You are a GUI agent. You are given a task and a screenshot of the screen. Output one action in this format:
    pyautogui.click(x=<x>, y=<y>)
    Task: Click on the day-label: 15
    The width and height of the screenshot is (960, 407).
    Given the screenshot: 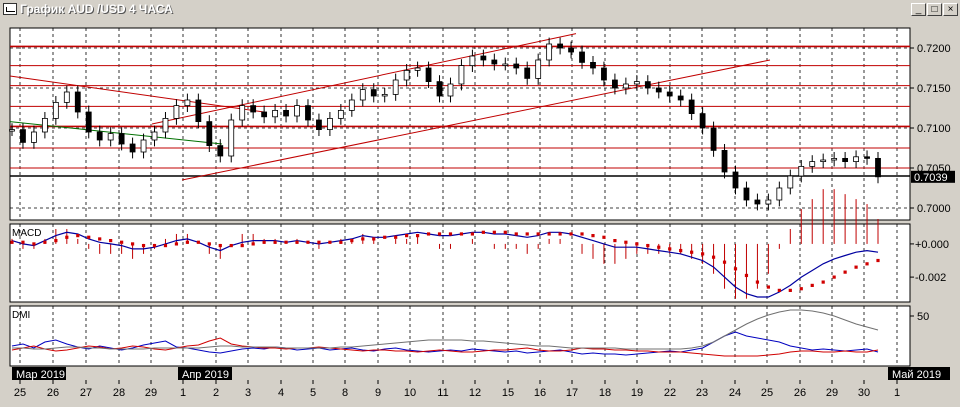 What is the action you would take?
    pyautogui.click(x=508, y=393)
    